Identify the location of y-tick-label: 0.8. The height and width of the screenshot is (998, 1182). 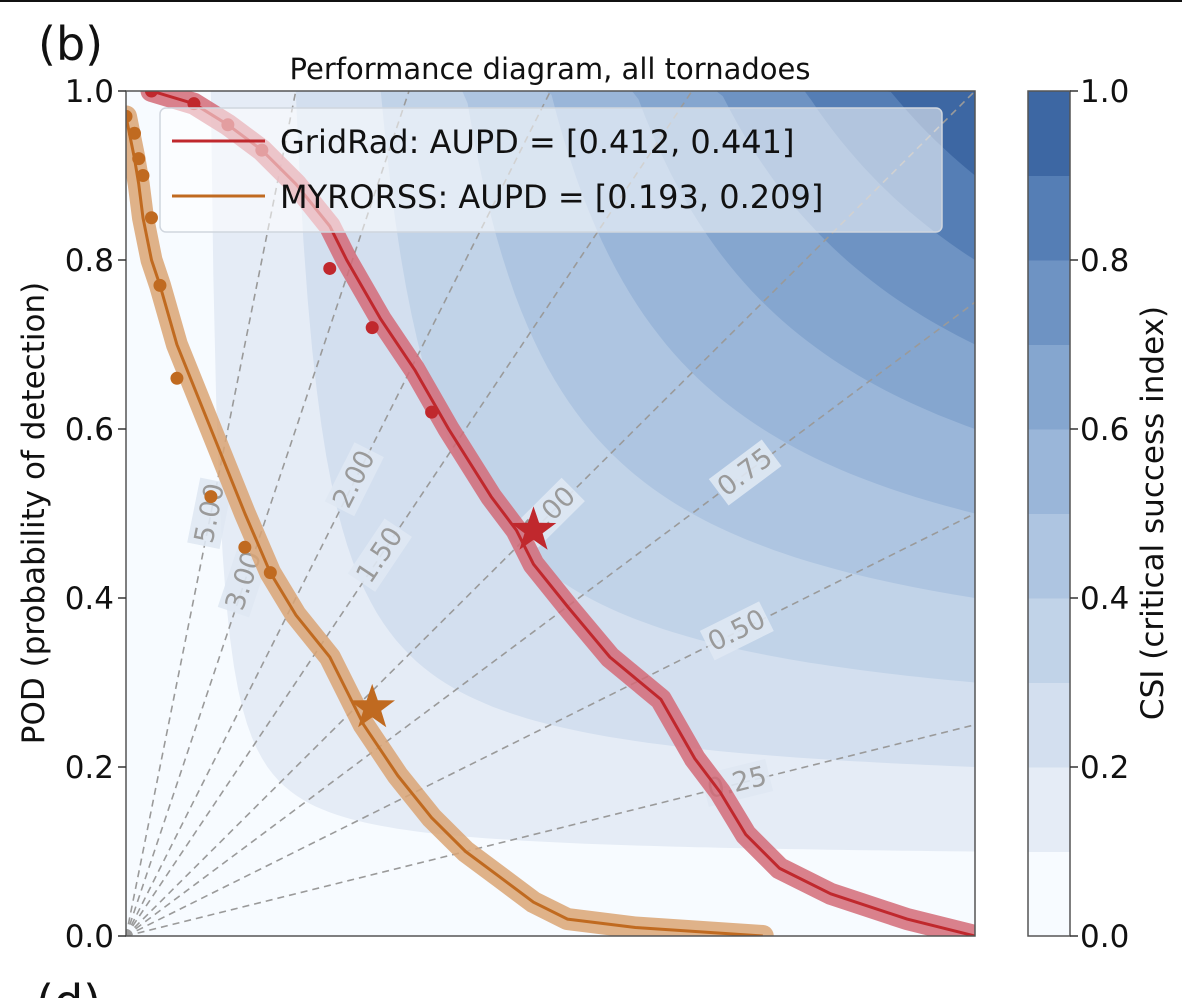
(89, 261).